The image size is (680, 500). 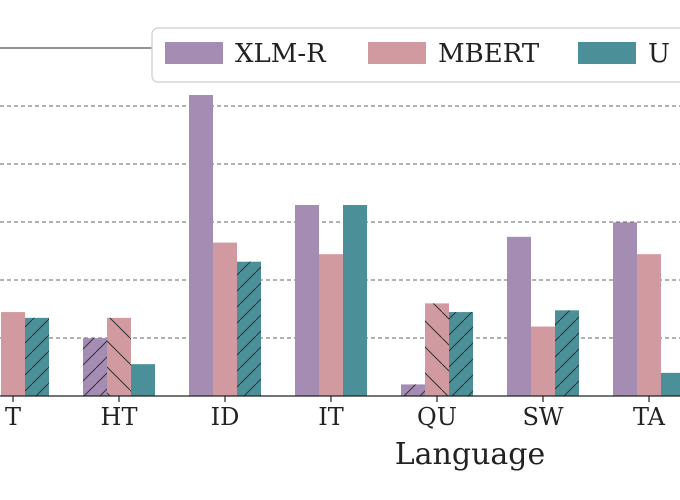 What do you see at coordinates (461, 354) in the screenshot?
I see `bar-hatch-u-qu` at bounding box center [461, 354].